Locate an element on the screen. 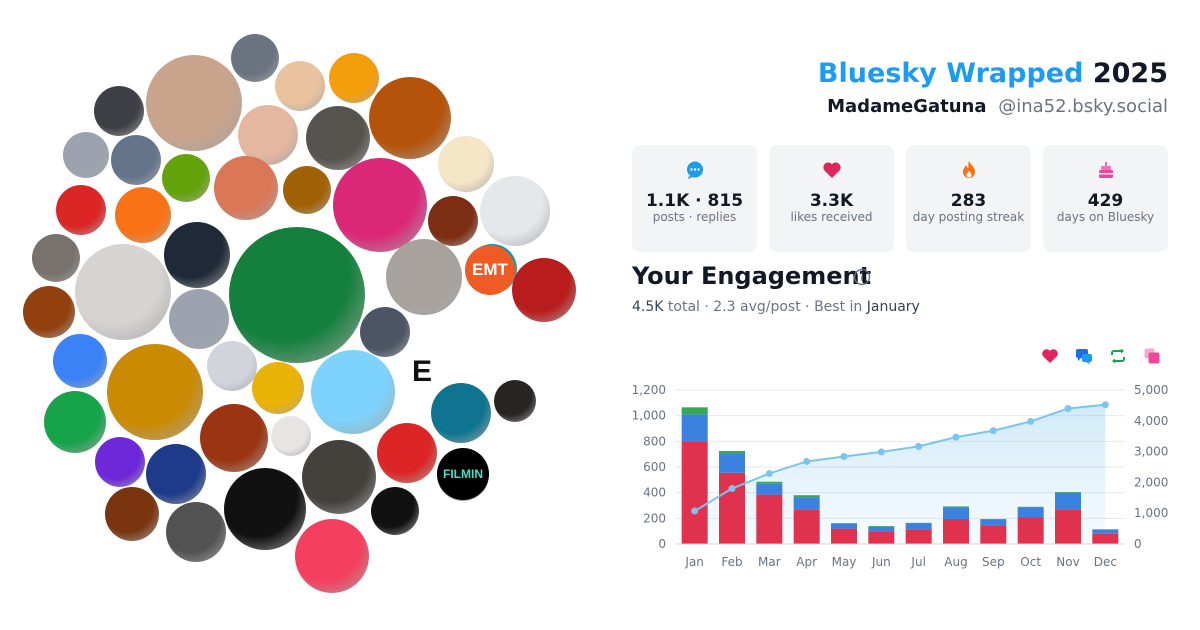 The height and width of the screenshot is (630, 1200). cake-icon is located at coordinates (1105, 170).